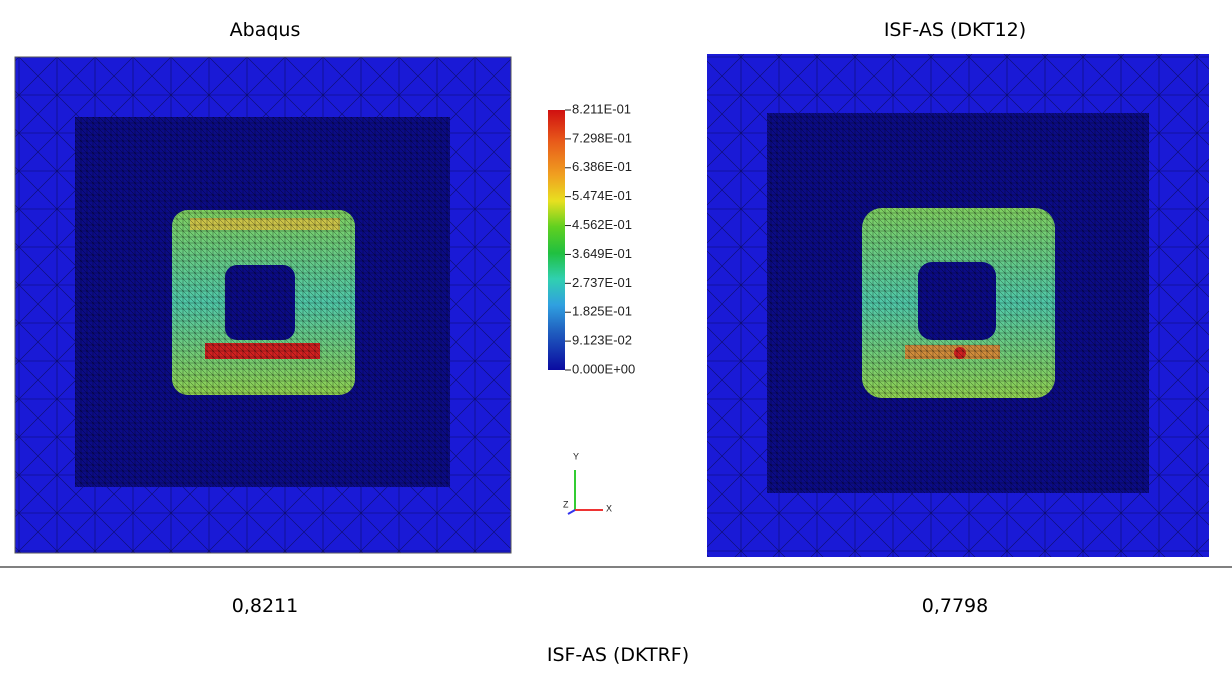 This screenshot has width=1232, height=674. What do you see at coordinates (602, 137) in the screenshot?
I see `legend-label: 7.298E-01` at bounding box center [602, 137].